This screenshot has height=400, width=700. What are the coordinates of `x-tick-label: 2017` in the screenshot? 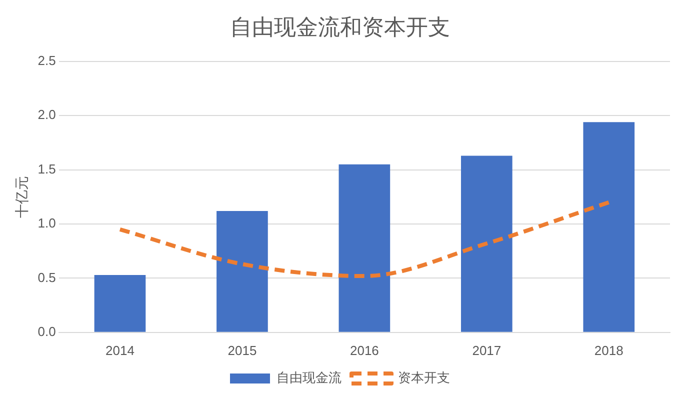 It's located at (487, 350).